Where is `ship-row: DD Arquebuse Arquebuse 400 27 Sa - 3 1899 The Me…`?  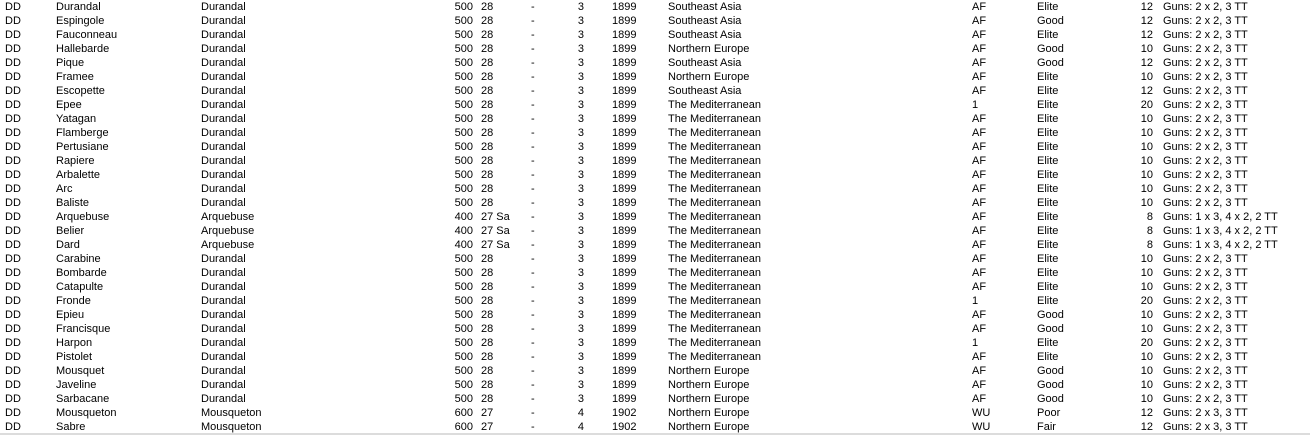 ship-row: DD Arquebuse Arquebuse 400 27 Sa - 3 1899 The Me… is located at coordinates (655, 217).